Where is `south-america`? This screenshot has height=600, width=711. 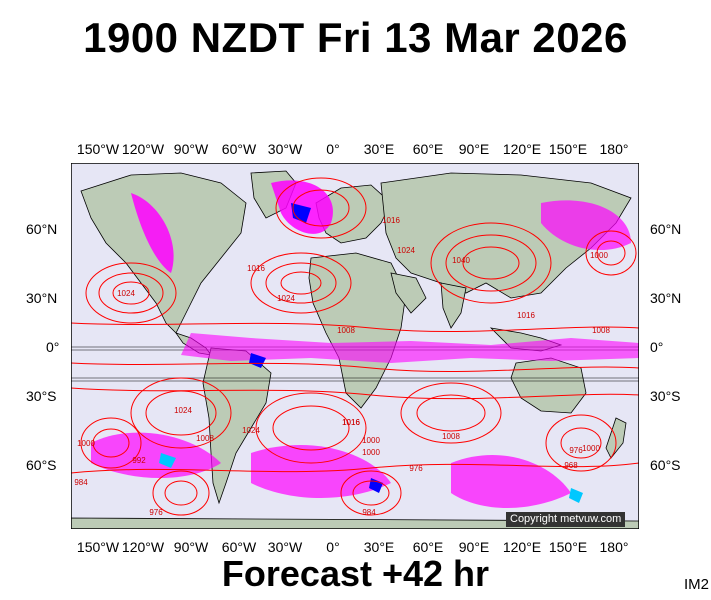 south-america is located at coordinates (237, 426).